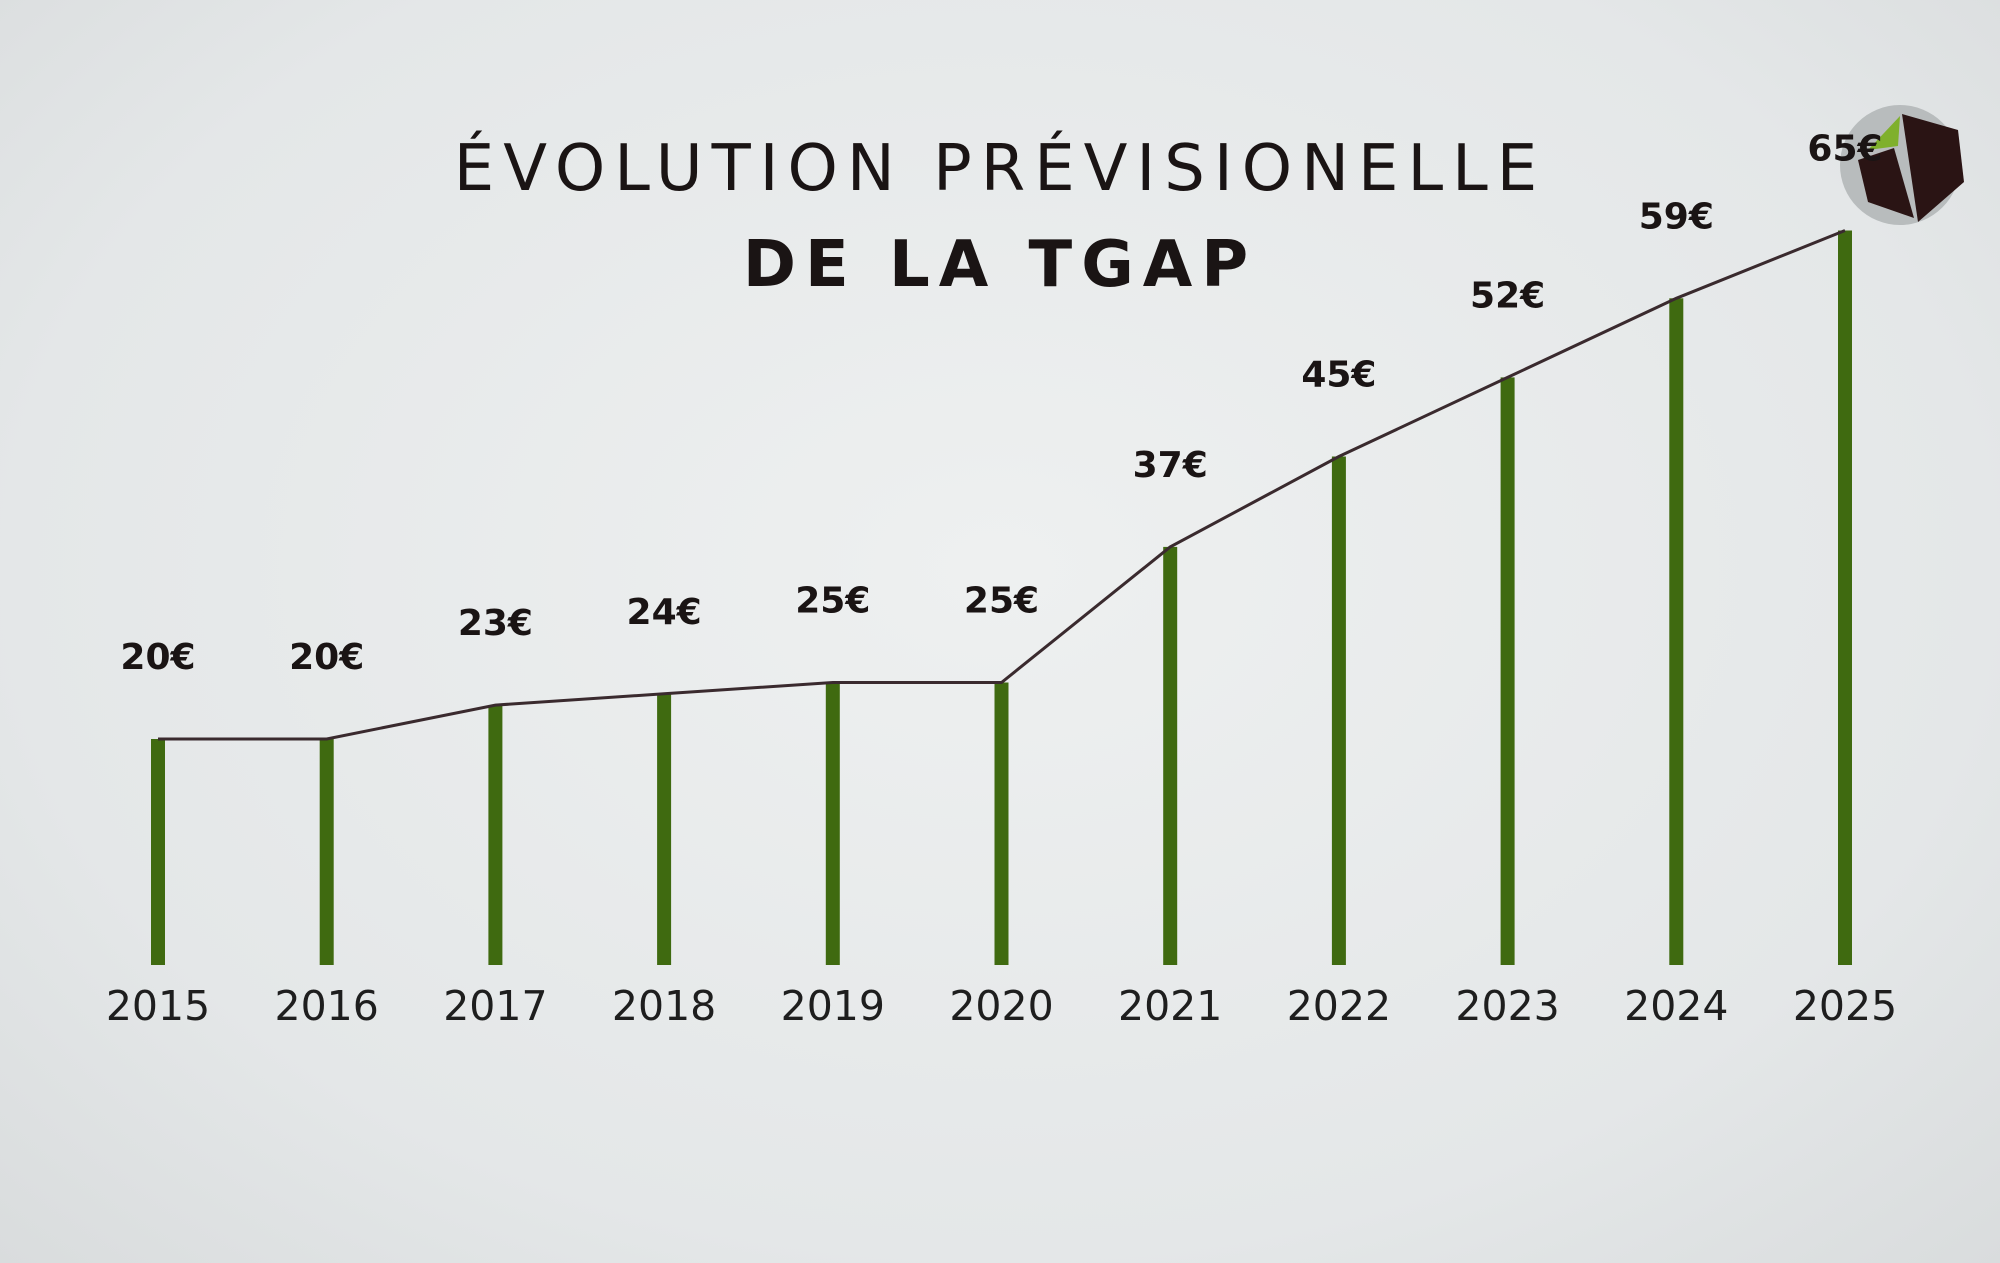 The width and height of the screenshot is (2000, 1263). I want to click on bar-2018, so click(664, 829).